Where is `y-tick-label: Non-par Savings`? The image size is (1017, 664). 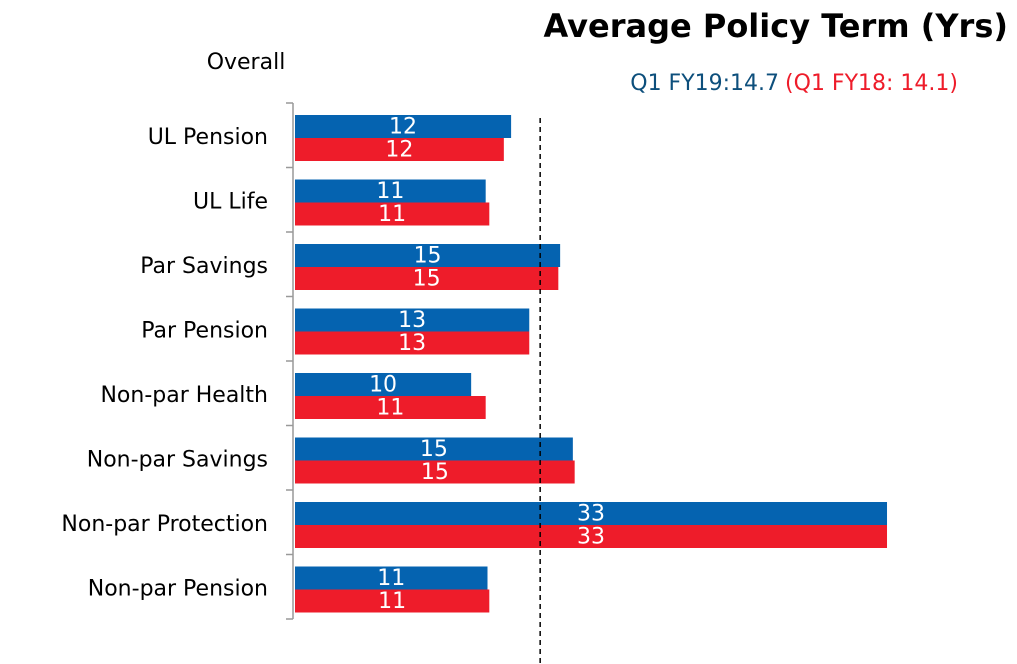 y-tick-label: Non-par Savings is located at coordinates (177, 460).